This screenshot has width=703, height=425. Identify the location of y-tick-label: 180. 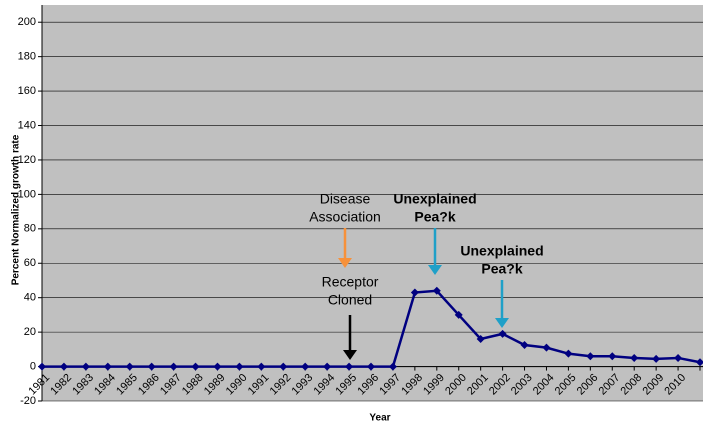
(27, 57).